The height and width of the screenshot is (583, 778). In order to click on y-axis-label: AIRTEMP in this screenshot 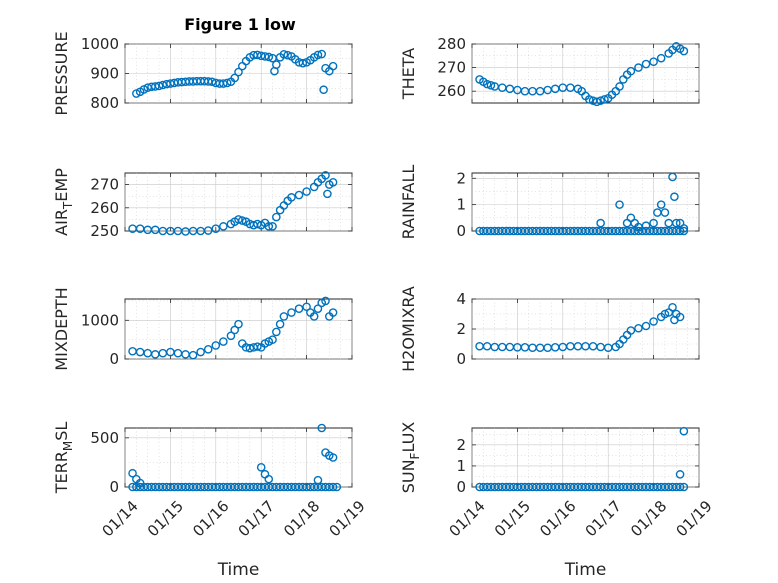, I will do `click(63, 202)`.